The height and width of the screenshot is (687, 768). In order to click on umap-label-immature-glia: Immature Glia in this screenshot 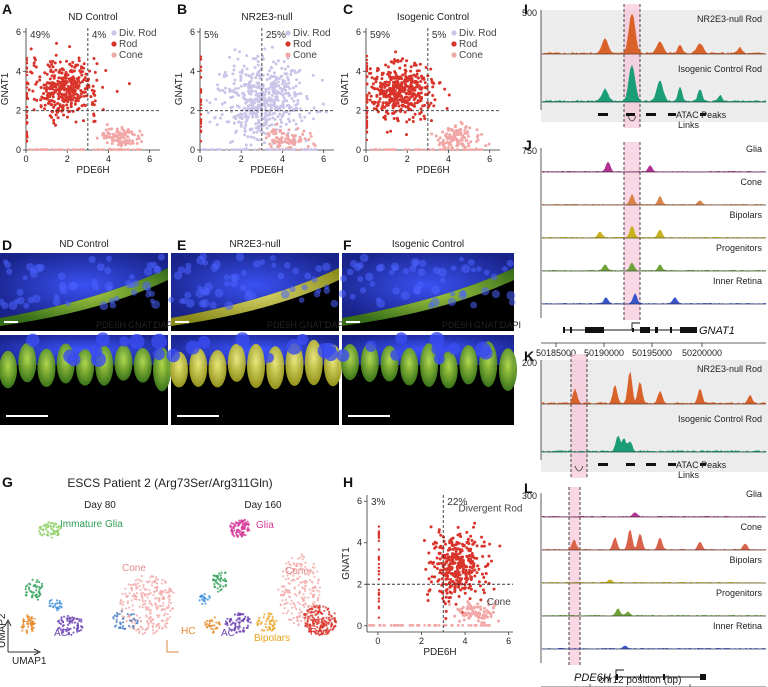, I will do `click(91, 524)`.